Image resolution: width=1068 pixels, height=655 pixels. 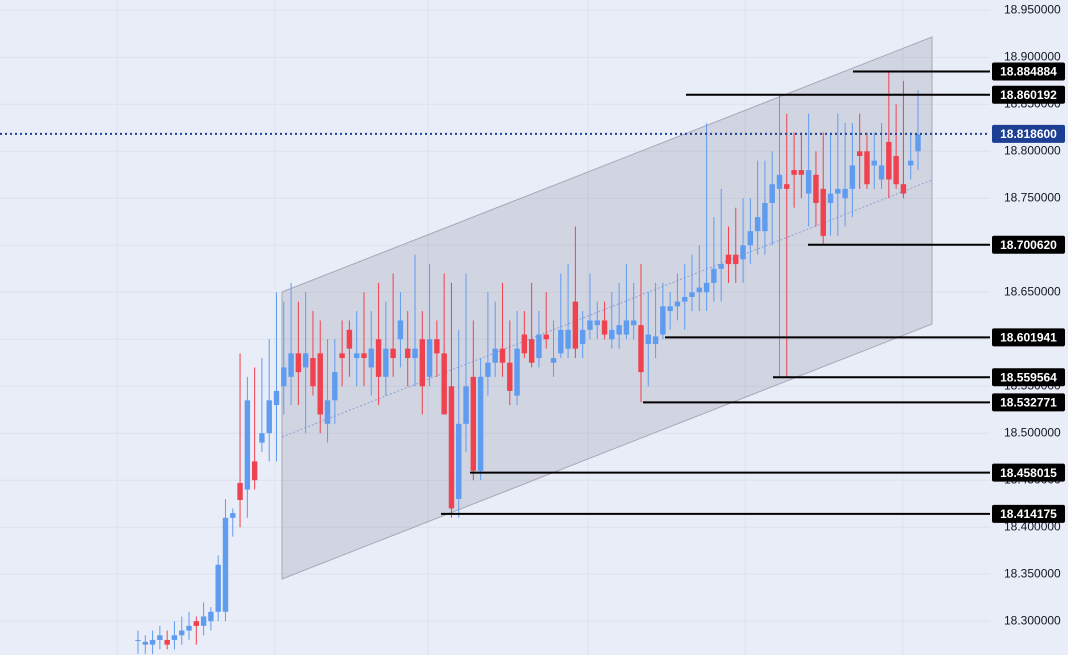 I want to click on y-tick-label: 18.500000, so click(x=1032, y=432).